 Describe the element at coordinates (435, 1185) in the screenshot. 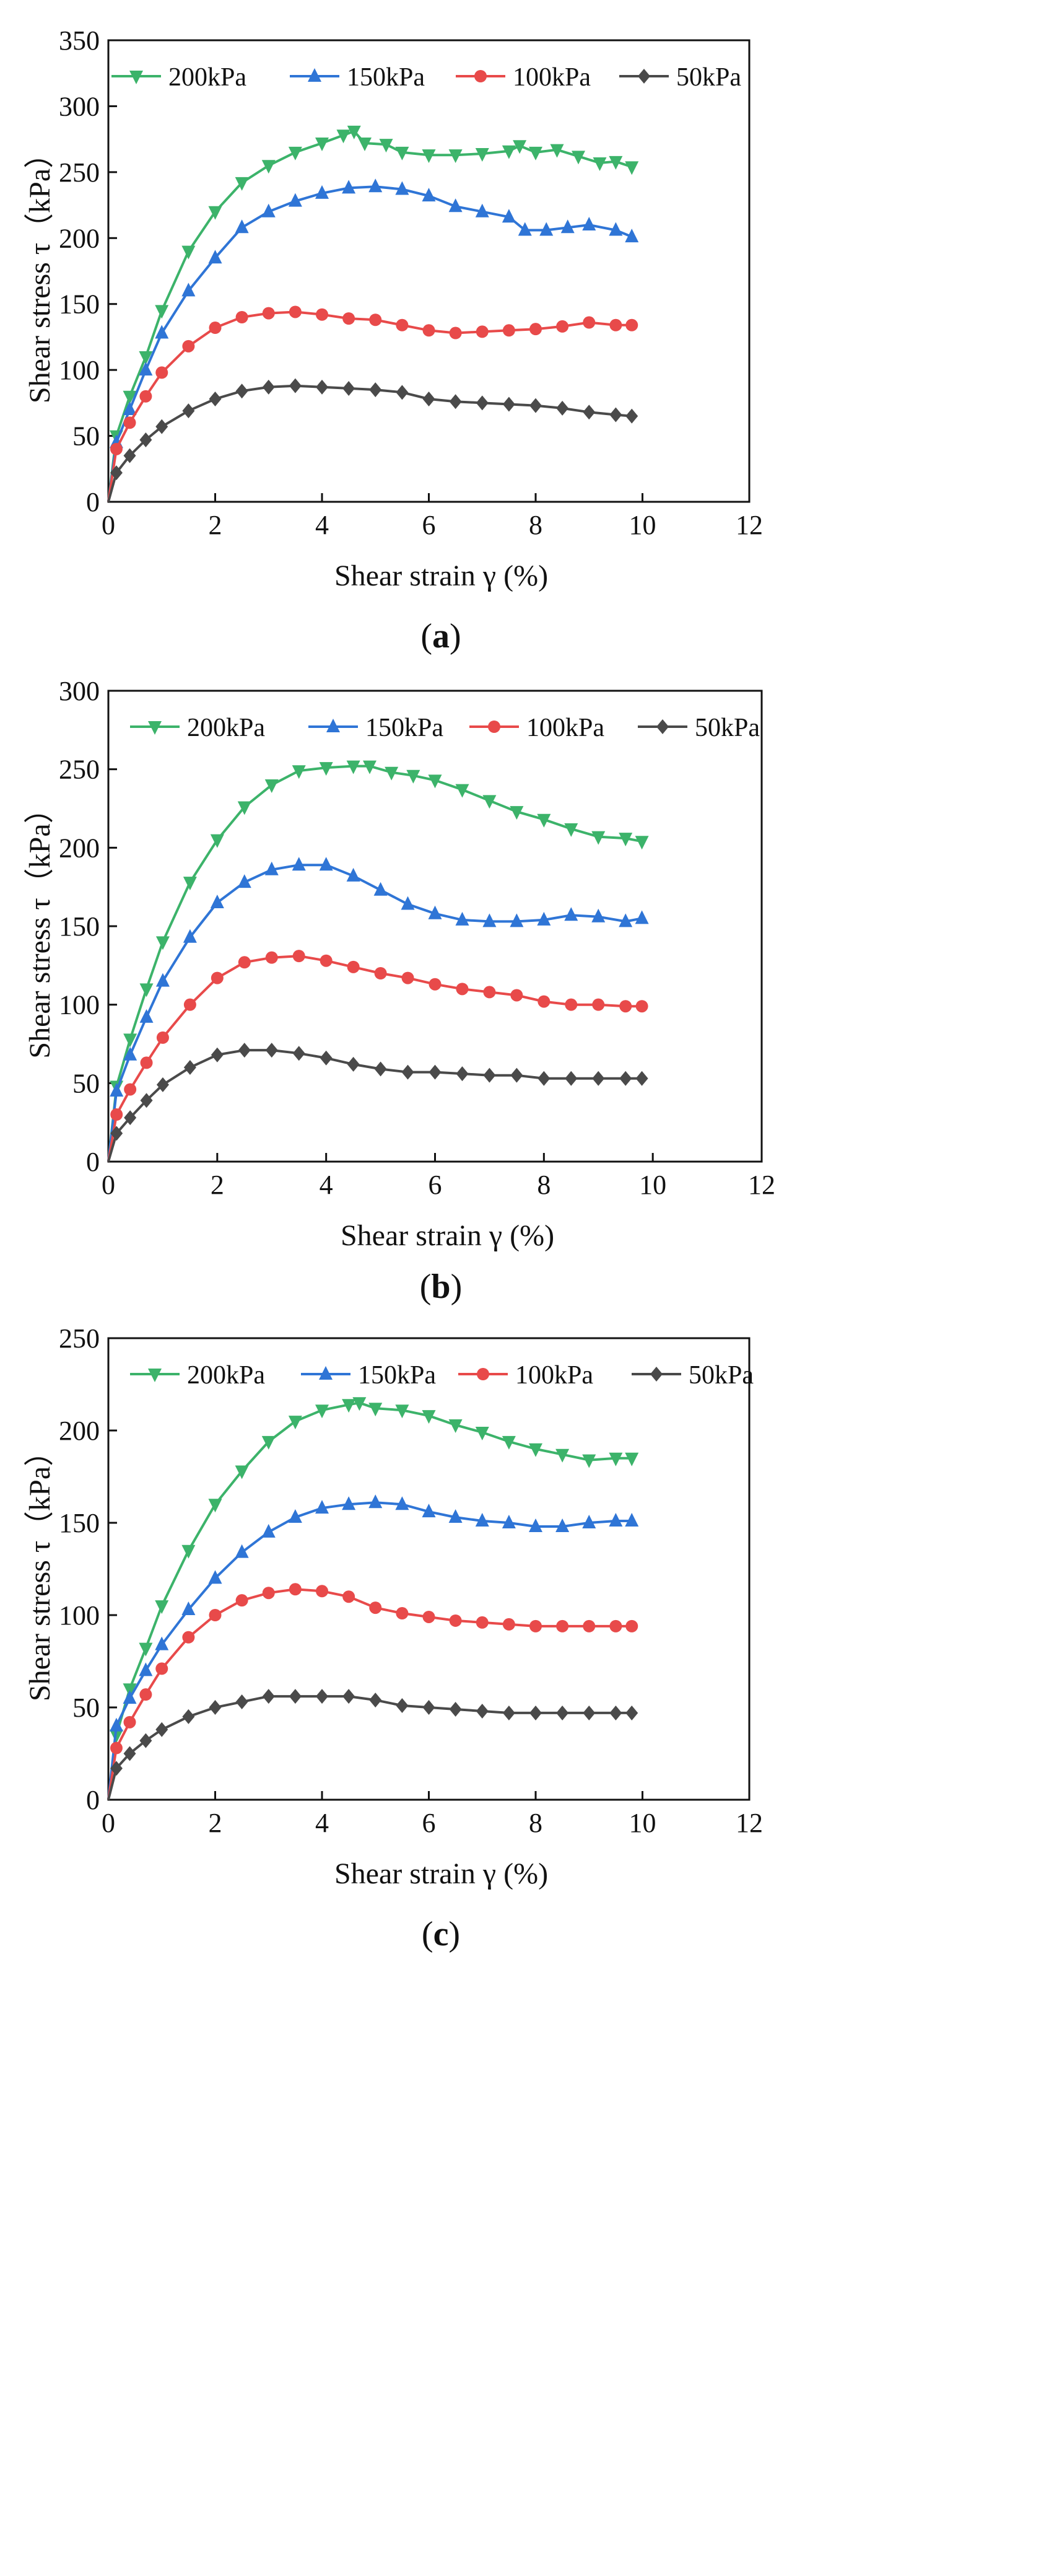

I see `x-tick-label: 6` at that location.